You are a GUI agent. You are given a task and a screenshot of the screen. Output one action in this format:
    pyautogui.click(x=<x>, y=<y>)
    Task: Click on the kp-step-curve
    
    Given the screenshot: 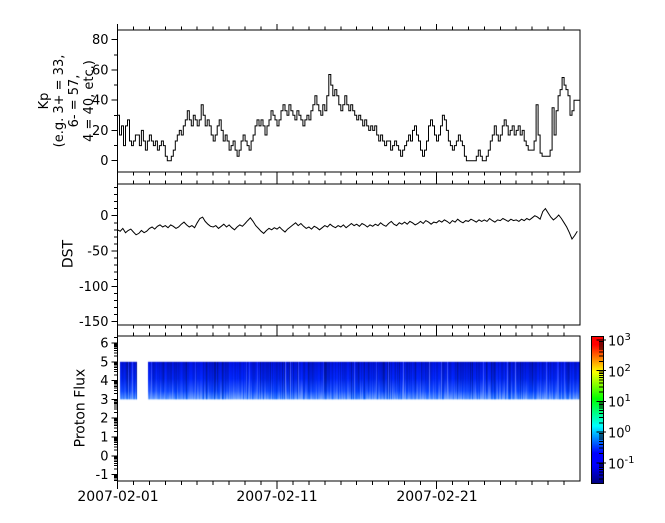 What is the action you would take?
    pyautogui.click(x=348, y=118)
    